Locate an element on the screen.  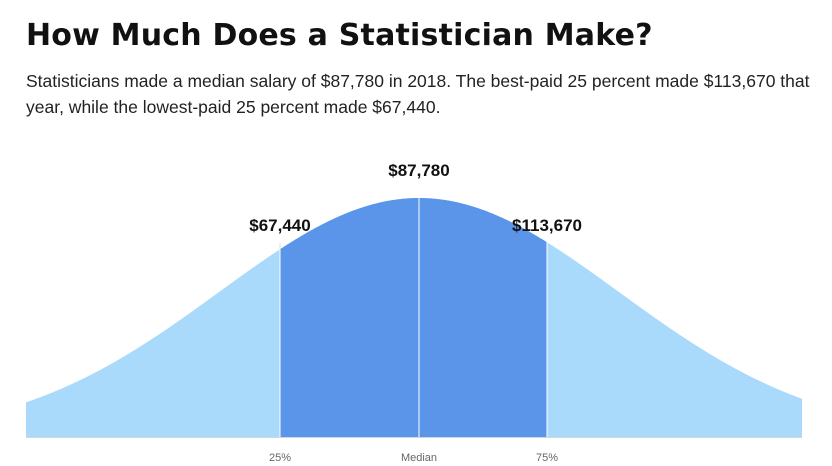
tick-label-median: Median is located at coordinates (419, 458).